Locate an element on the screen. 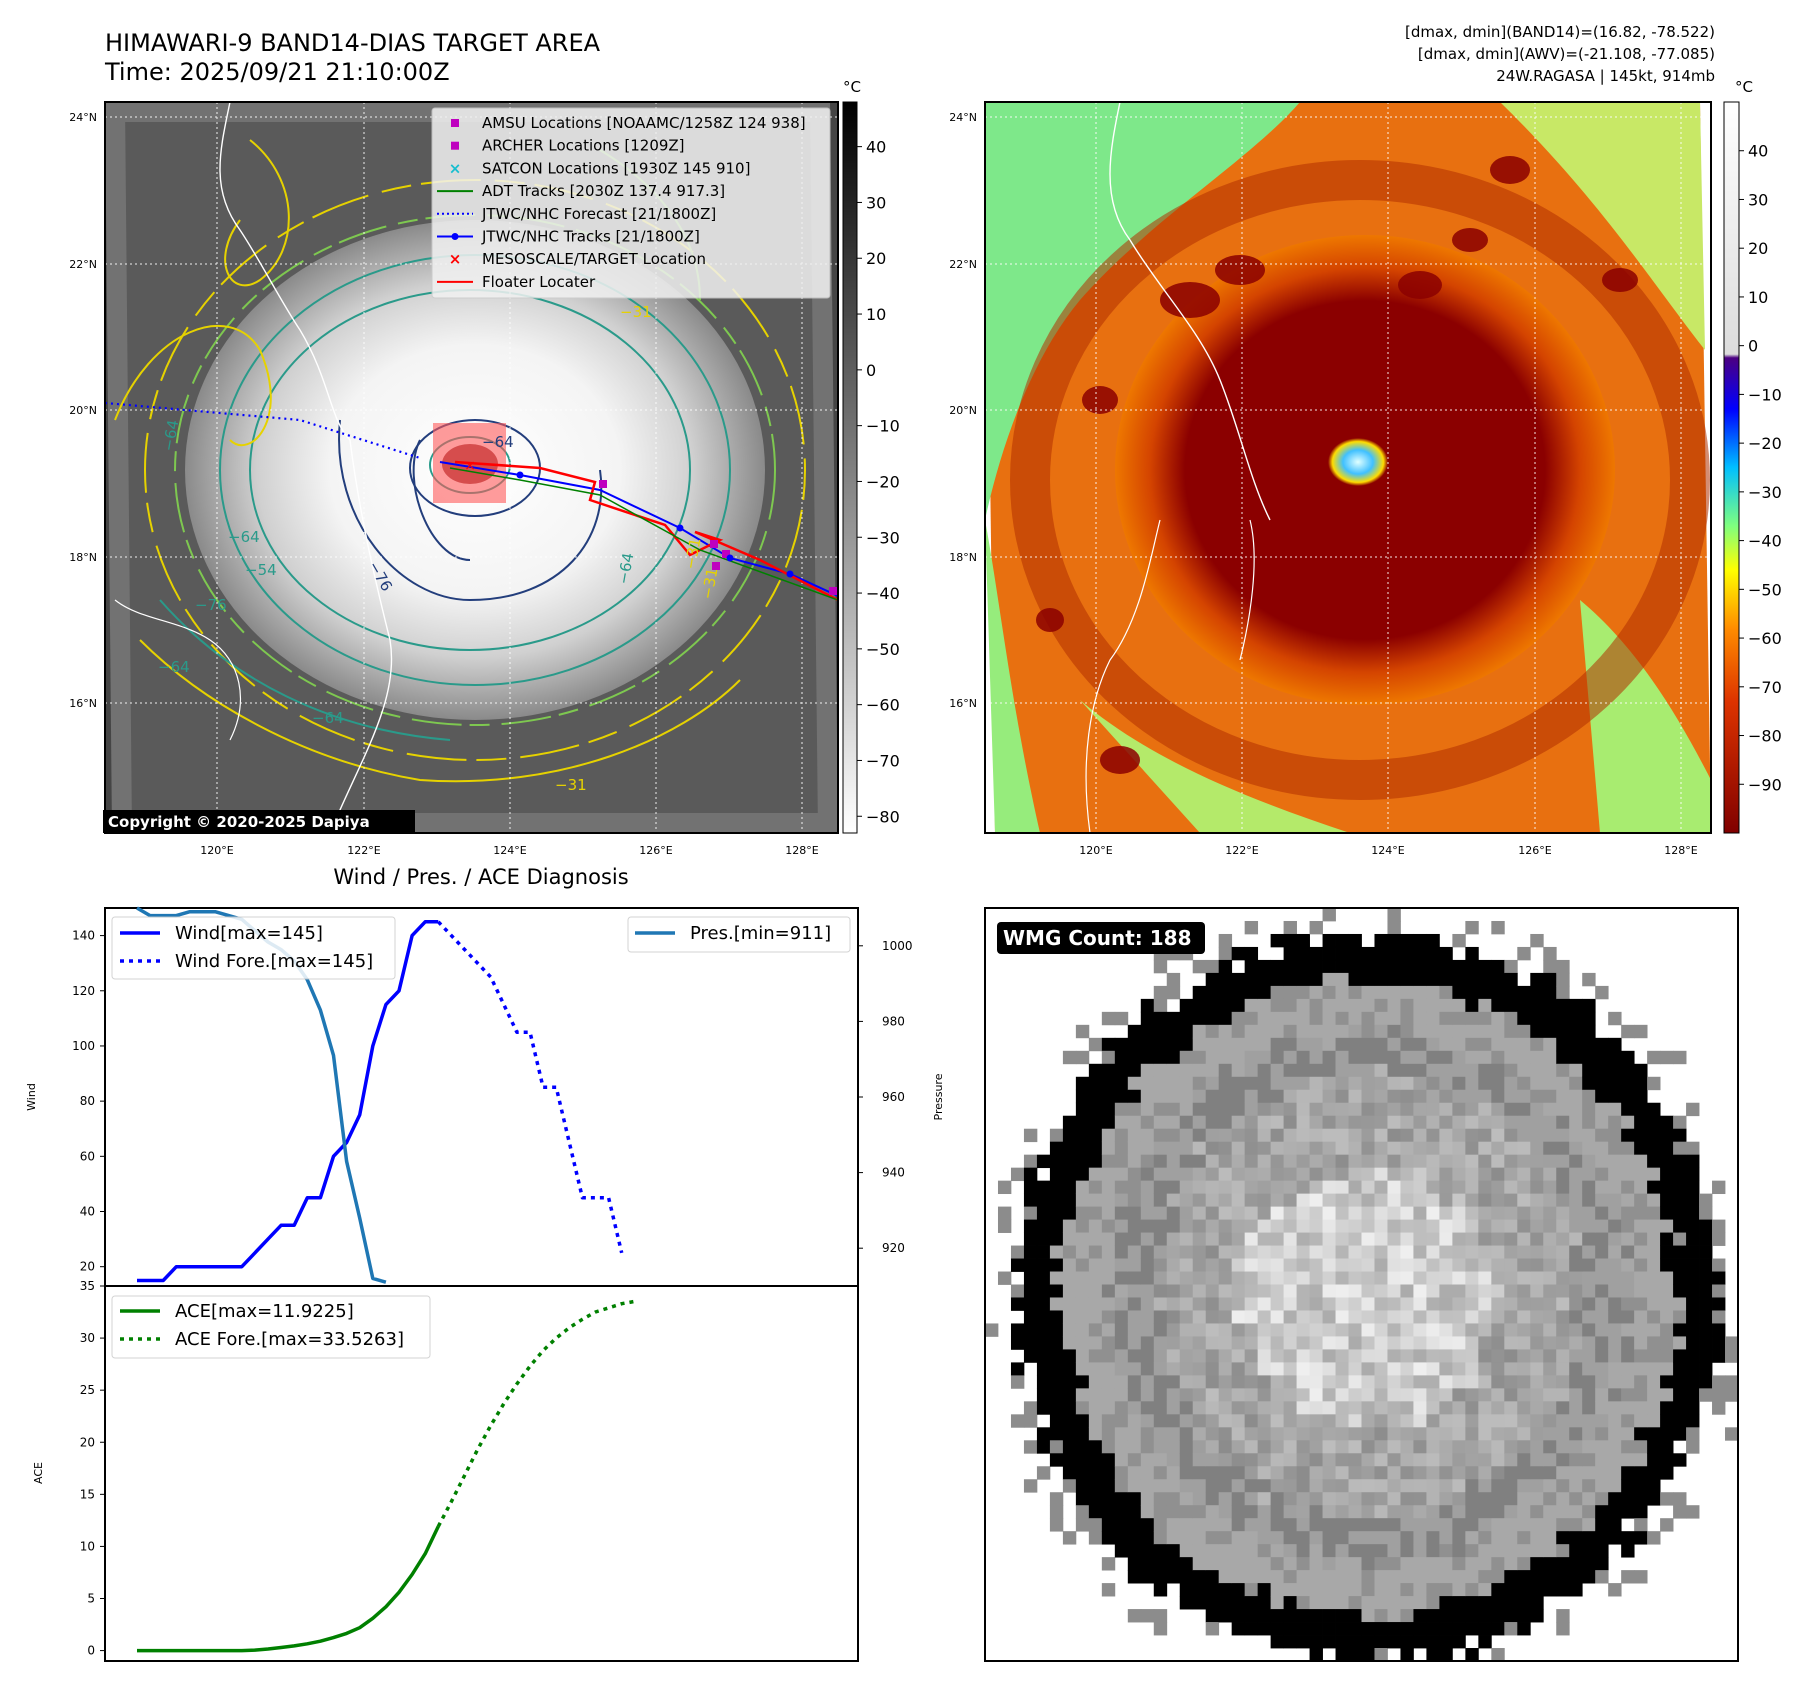  ir-colorbar-tick: −60 is located at coordinates (883, 705).